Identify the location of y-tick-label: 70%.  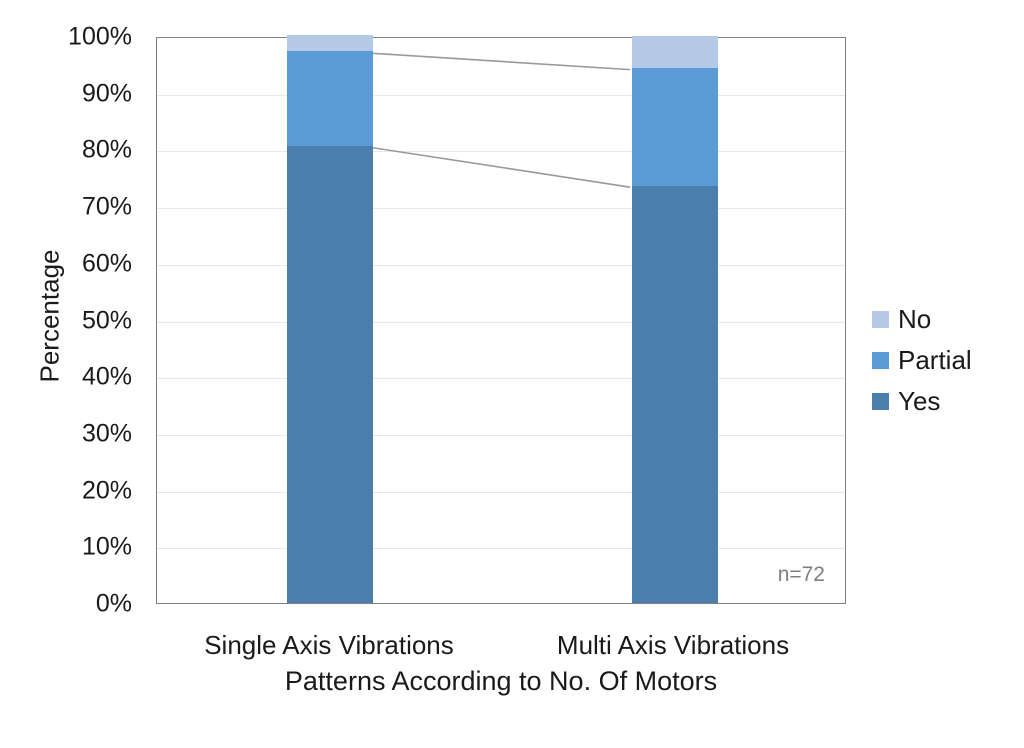
(106, 206).